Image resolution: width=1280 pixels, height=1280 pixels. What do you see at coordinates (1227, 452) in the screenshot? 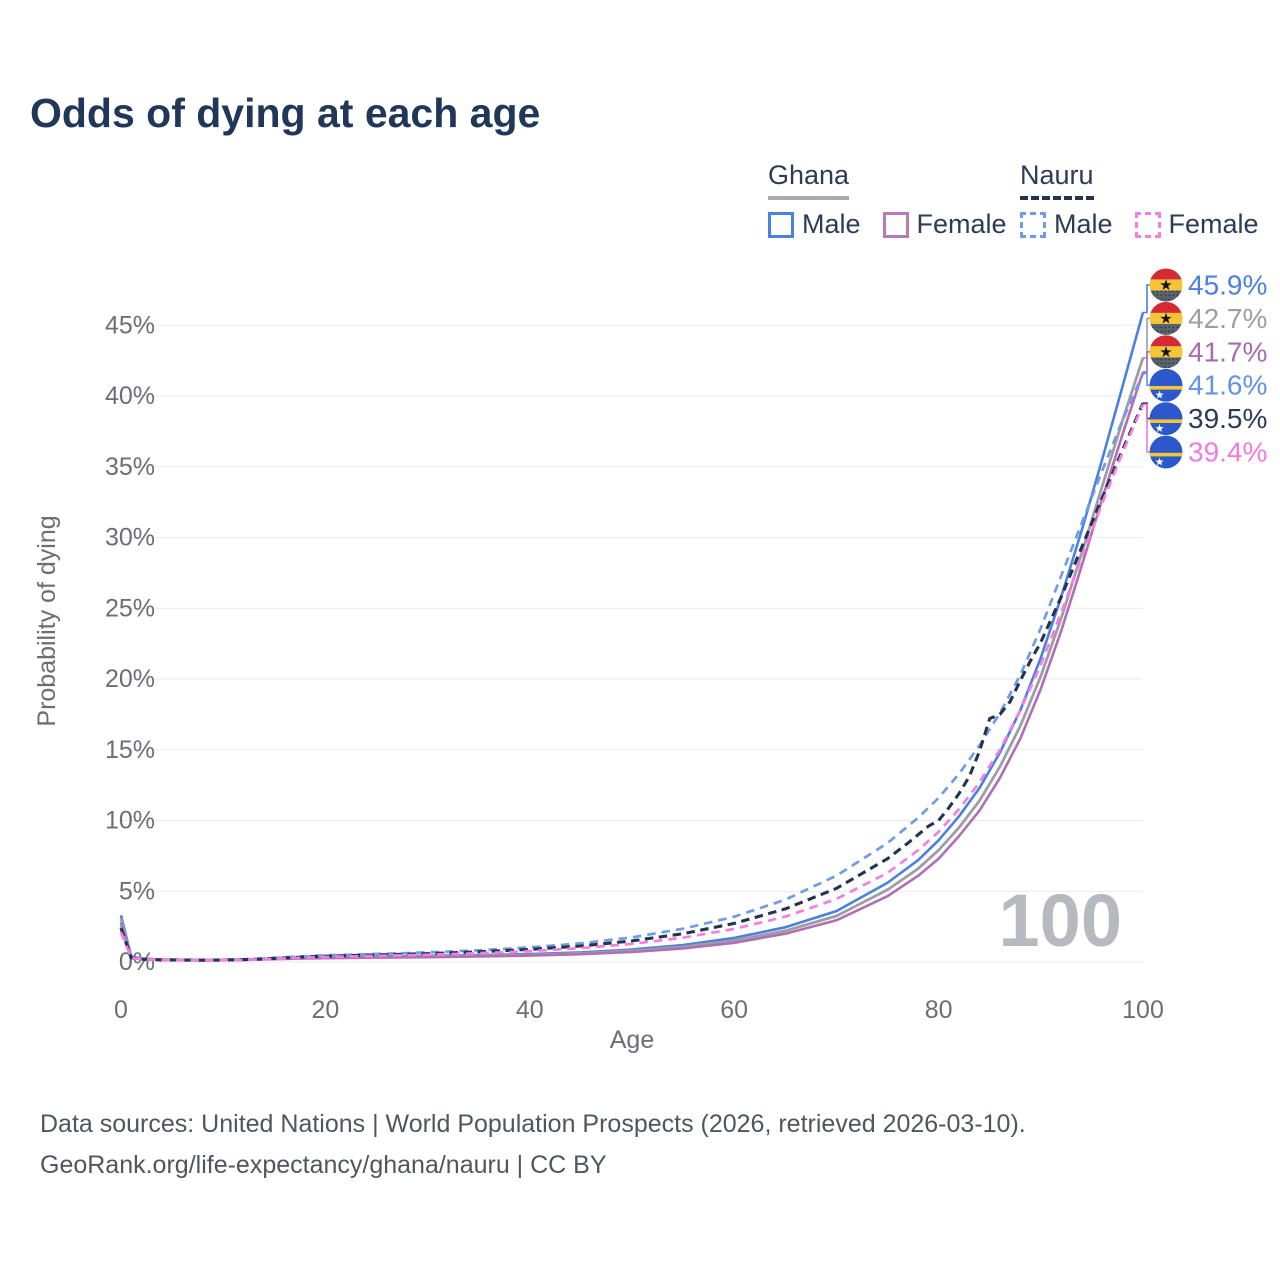
I see `end-label-value: 39.4%` at bounding box center [1227, 452].